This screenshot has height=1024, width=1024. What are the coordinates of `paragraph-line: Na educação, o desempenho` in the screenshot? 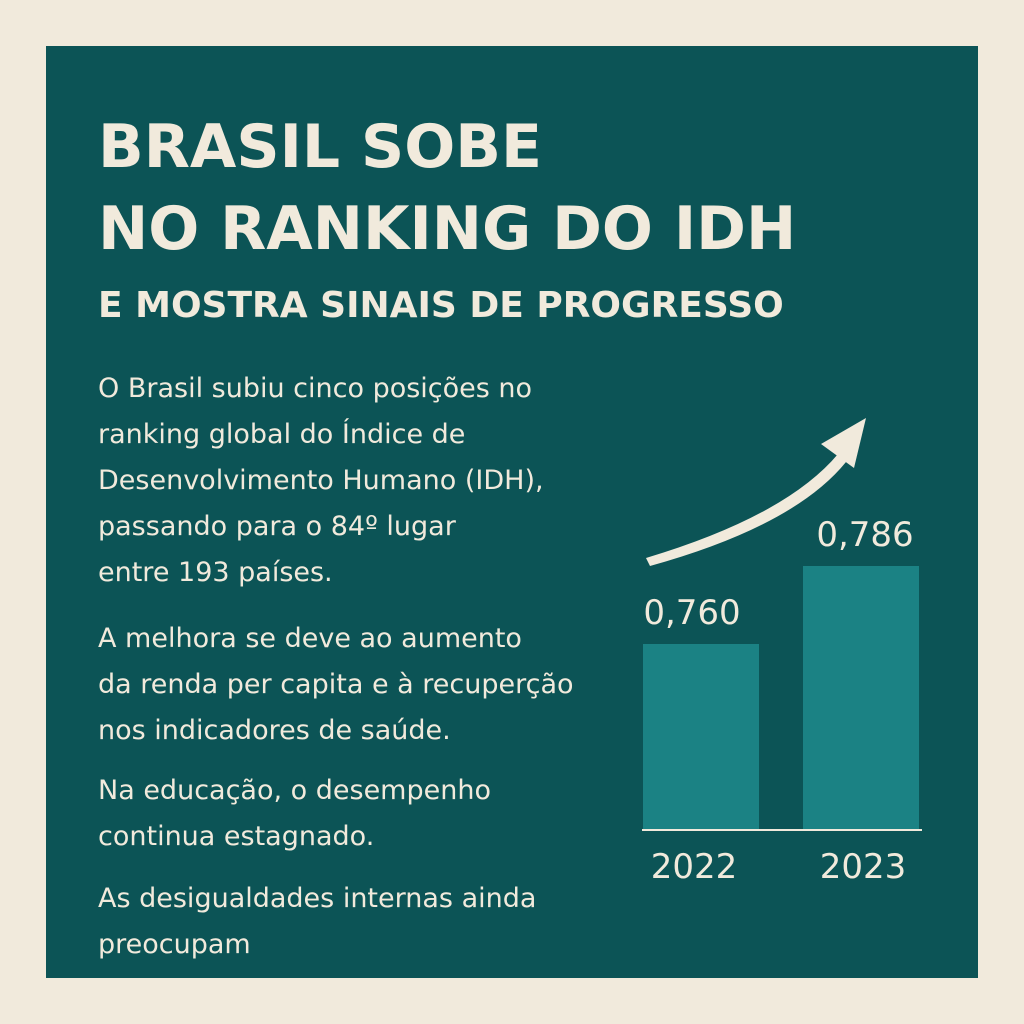 It's located at (294, 790).